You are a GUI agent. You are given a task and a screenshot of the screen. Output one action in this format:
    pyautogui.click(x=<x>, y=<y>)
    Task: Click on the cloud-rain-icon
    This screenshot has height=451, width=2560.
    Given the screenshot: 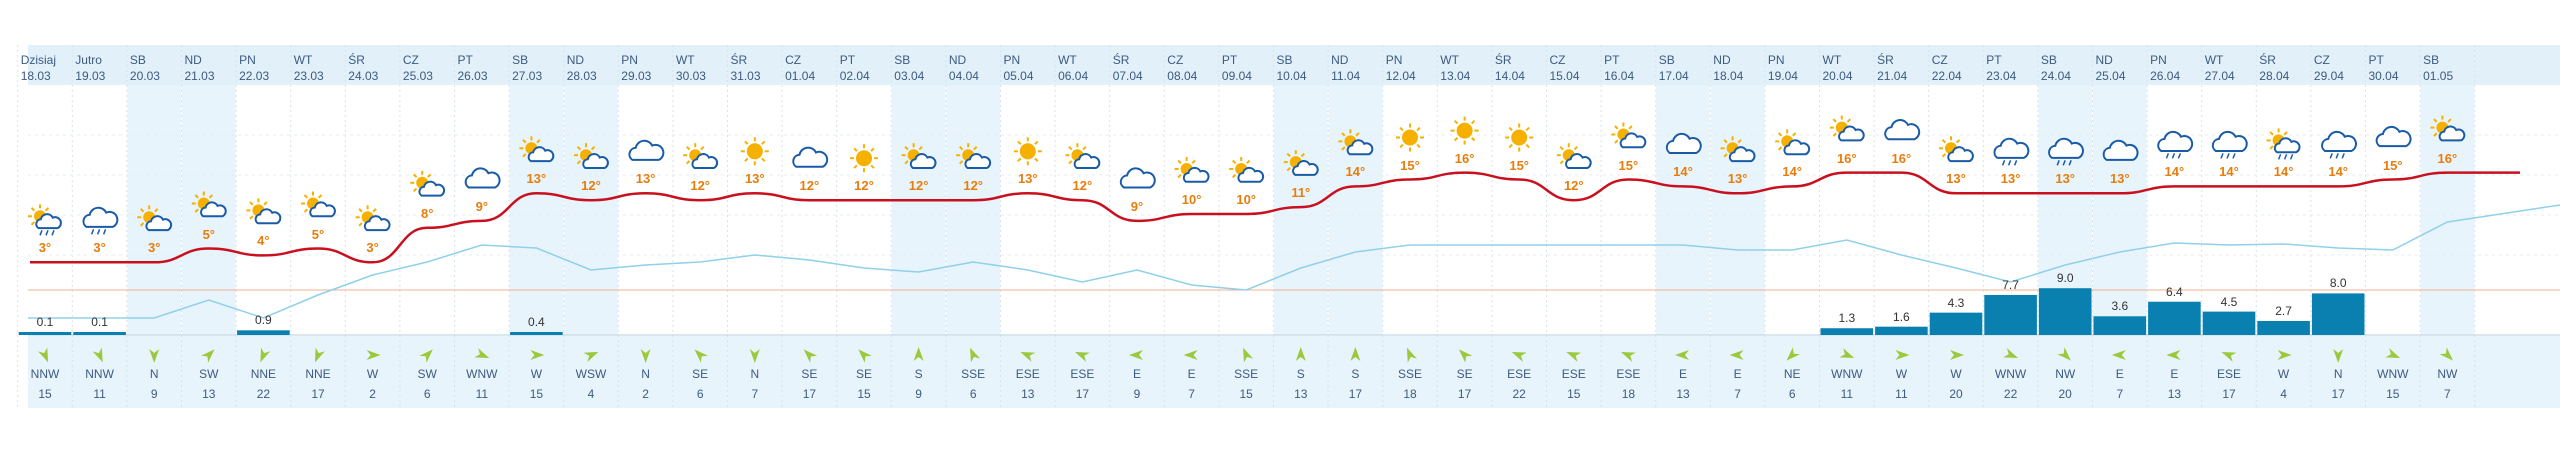 What is the action you would take?
    pyautogui.click(x=2339, y=144)
    